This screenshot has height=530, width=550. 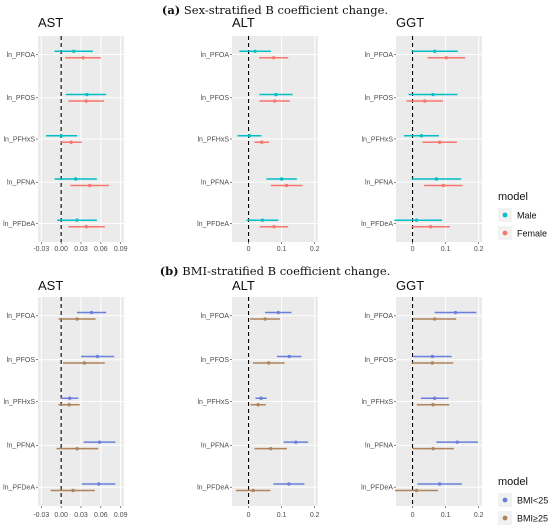 What do you see at coordinates (121, 515) in the screenshot?
I see `s1-ast-xtick-4: 0.09` at bounding box center [121, 515].